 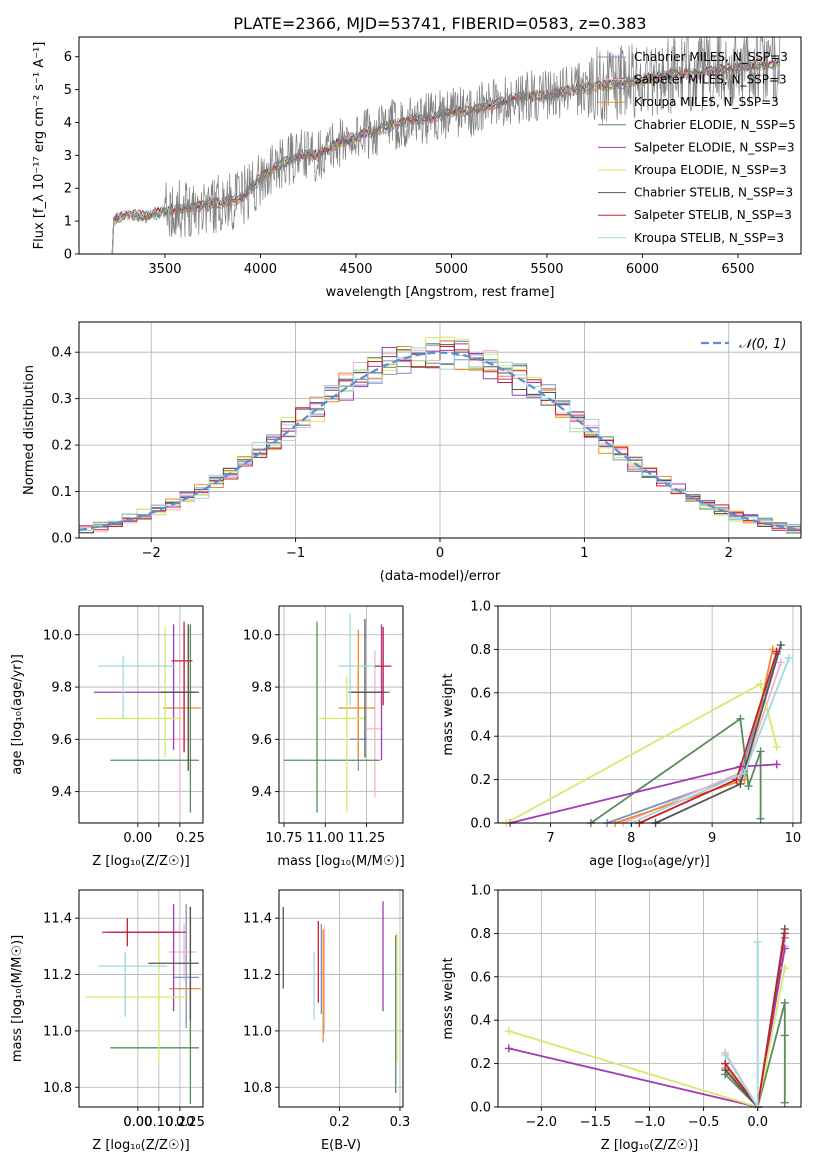 I want to click on plot-area, so click(x=143, y=1004).